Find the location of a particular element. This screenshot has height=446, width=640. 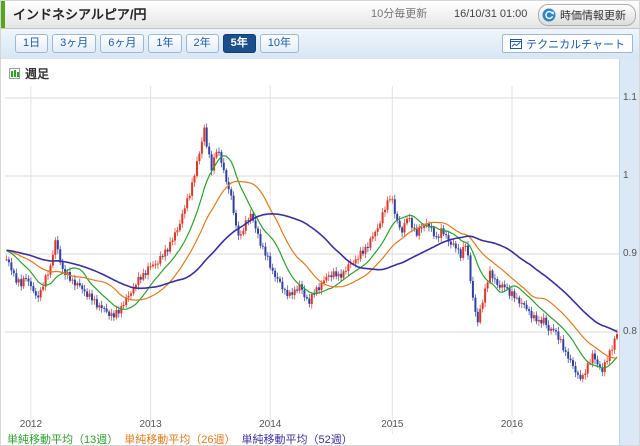

period-tab-1year: 1年 is located at coordinates (165, 43).